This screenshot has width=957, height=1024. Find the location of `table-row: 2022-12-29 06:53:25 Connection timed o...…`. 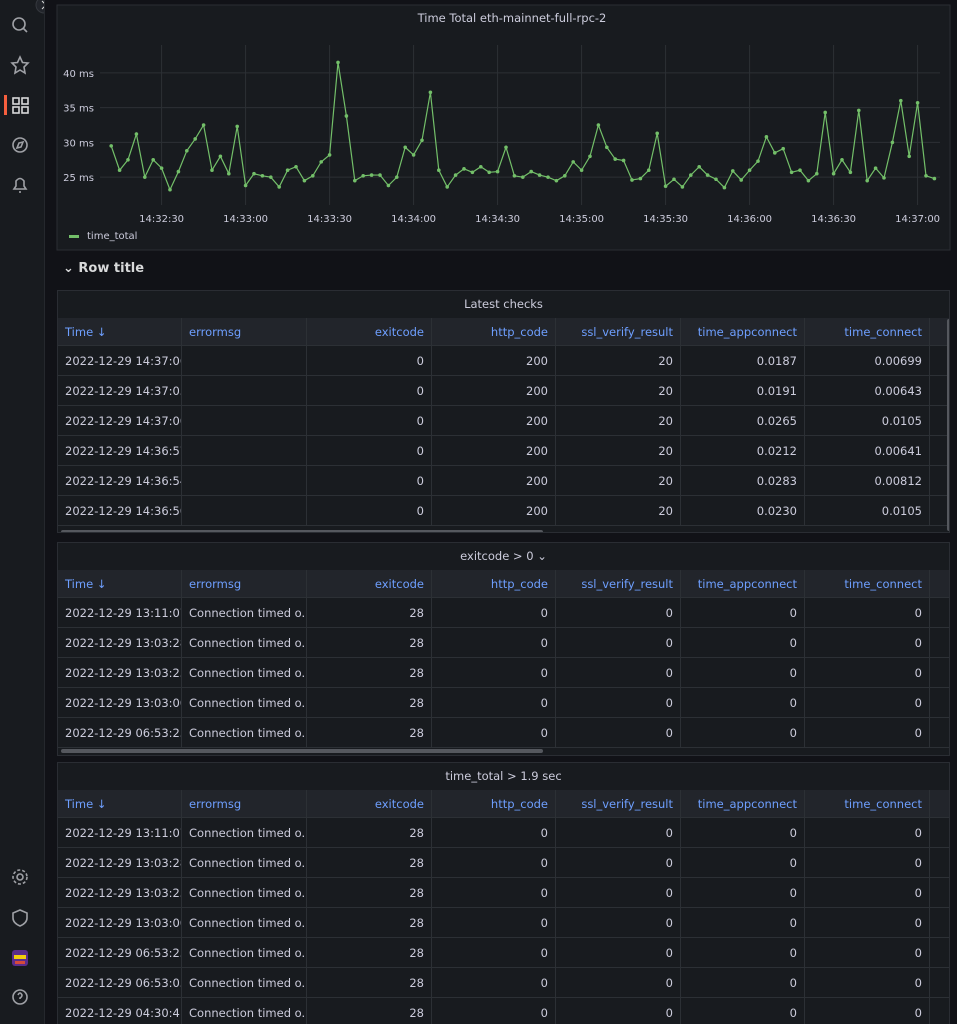

table-row: 2022-12-29 06:53:25 Connection timed o...… is located at coordinates (503, 953).